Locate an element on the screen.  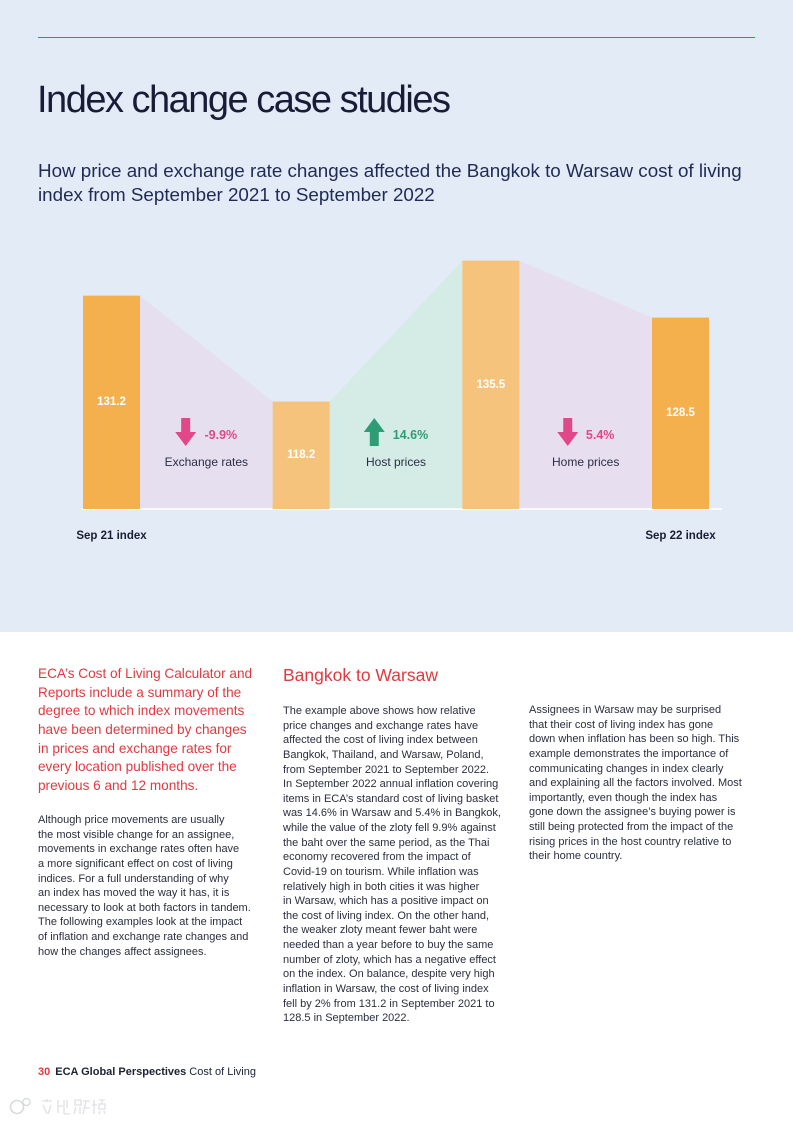
change-annotation: 14.6% is located at coordinates (396, 432).